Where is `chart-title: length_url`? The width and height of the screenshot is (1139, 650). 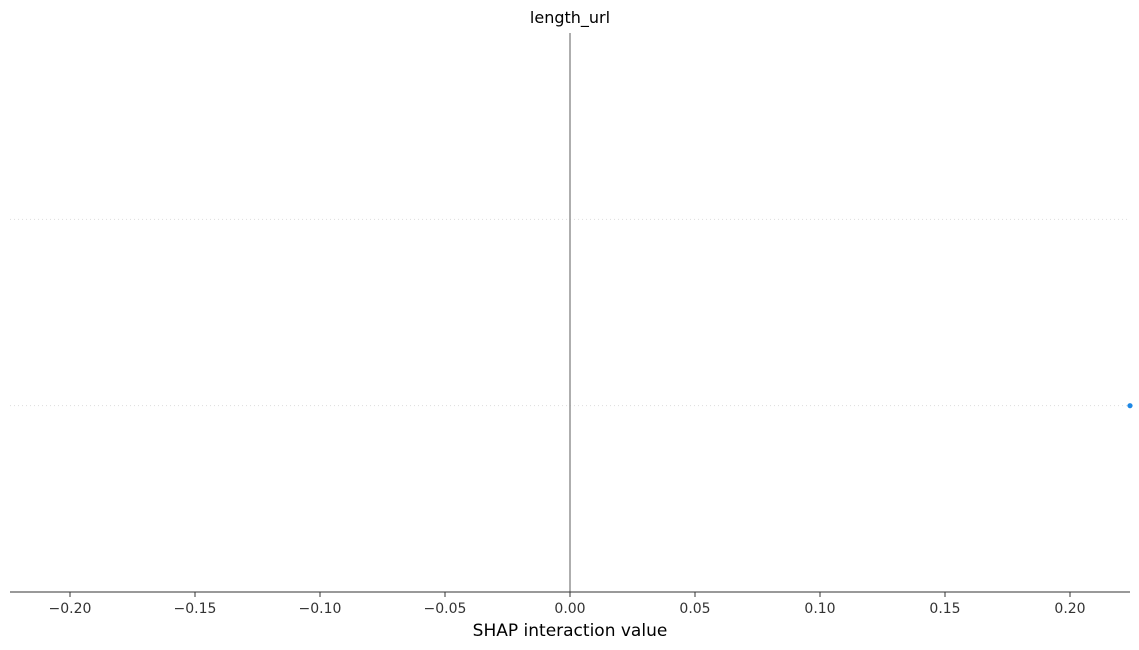
chart-title: length_url is located at coordinates (570, 18).